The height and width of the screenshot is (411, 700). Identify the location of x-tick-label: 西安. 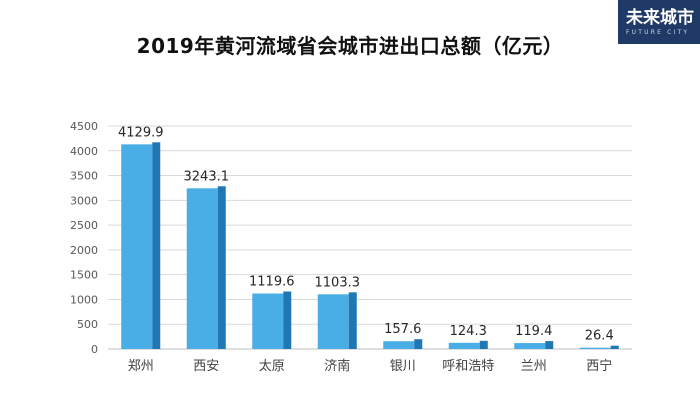
(206, 366).